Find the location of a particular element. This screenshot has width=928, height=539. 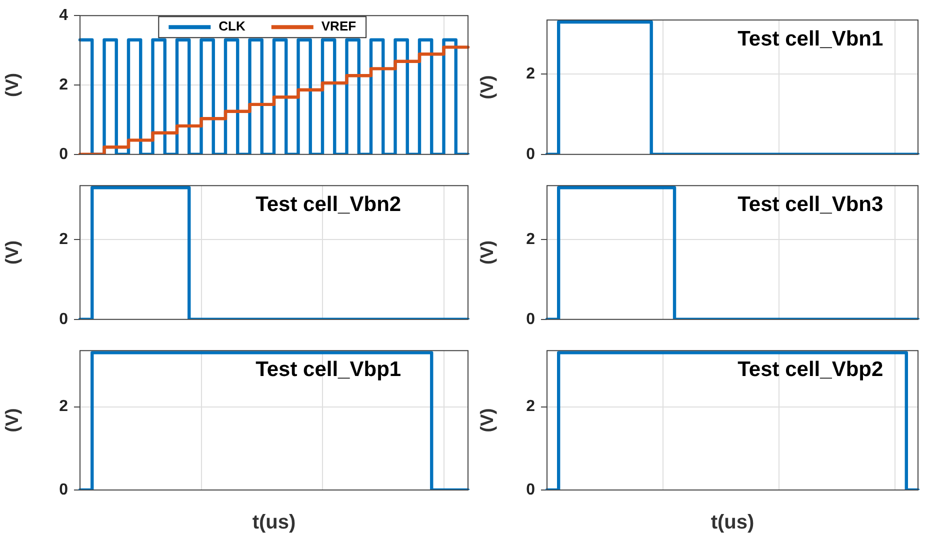

legend-label: VREF is located at coordinates (338, 26).